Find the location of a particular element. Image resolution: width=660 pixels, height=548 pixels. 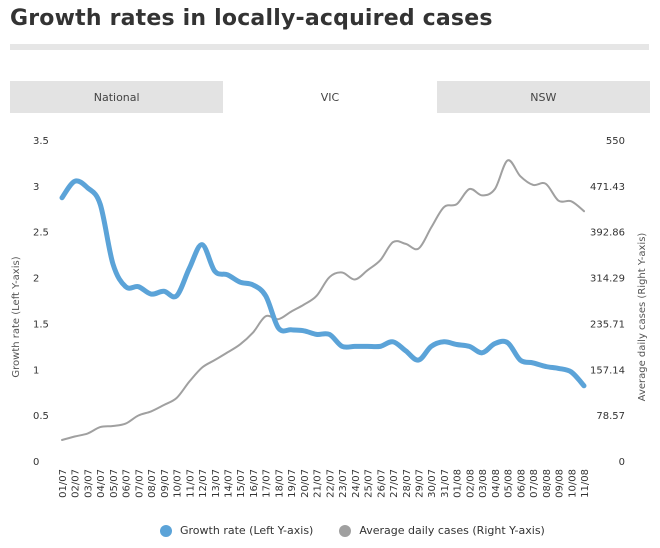

legend-growth-swatch is located at coordinates (166, 530).